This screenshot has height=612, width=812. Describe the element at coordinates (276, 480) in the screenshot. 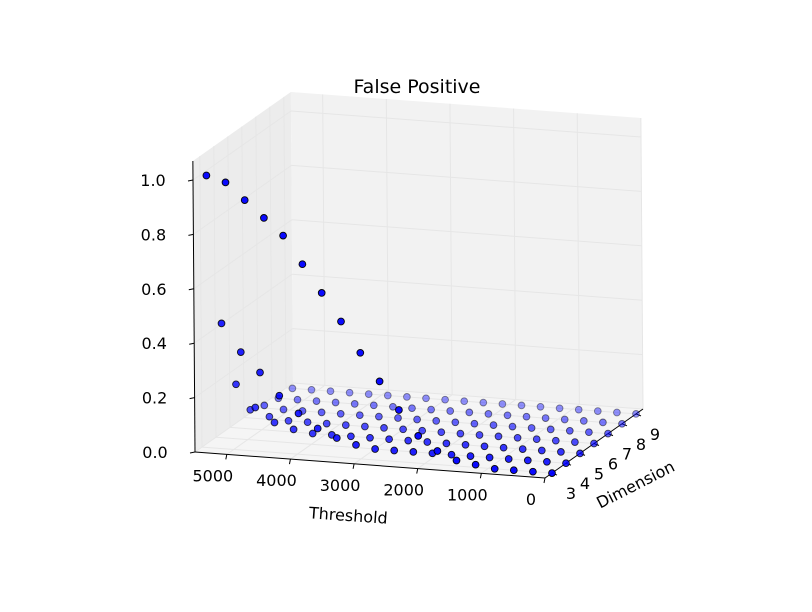

I see `x-tick-label: 4000` at that location.